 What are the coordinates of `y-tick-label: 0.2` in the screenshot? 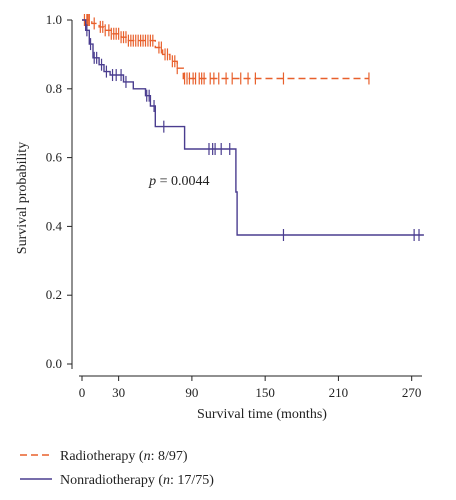 It's located at (54, 294).